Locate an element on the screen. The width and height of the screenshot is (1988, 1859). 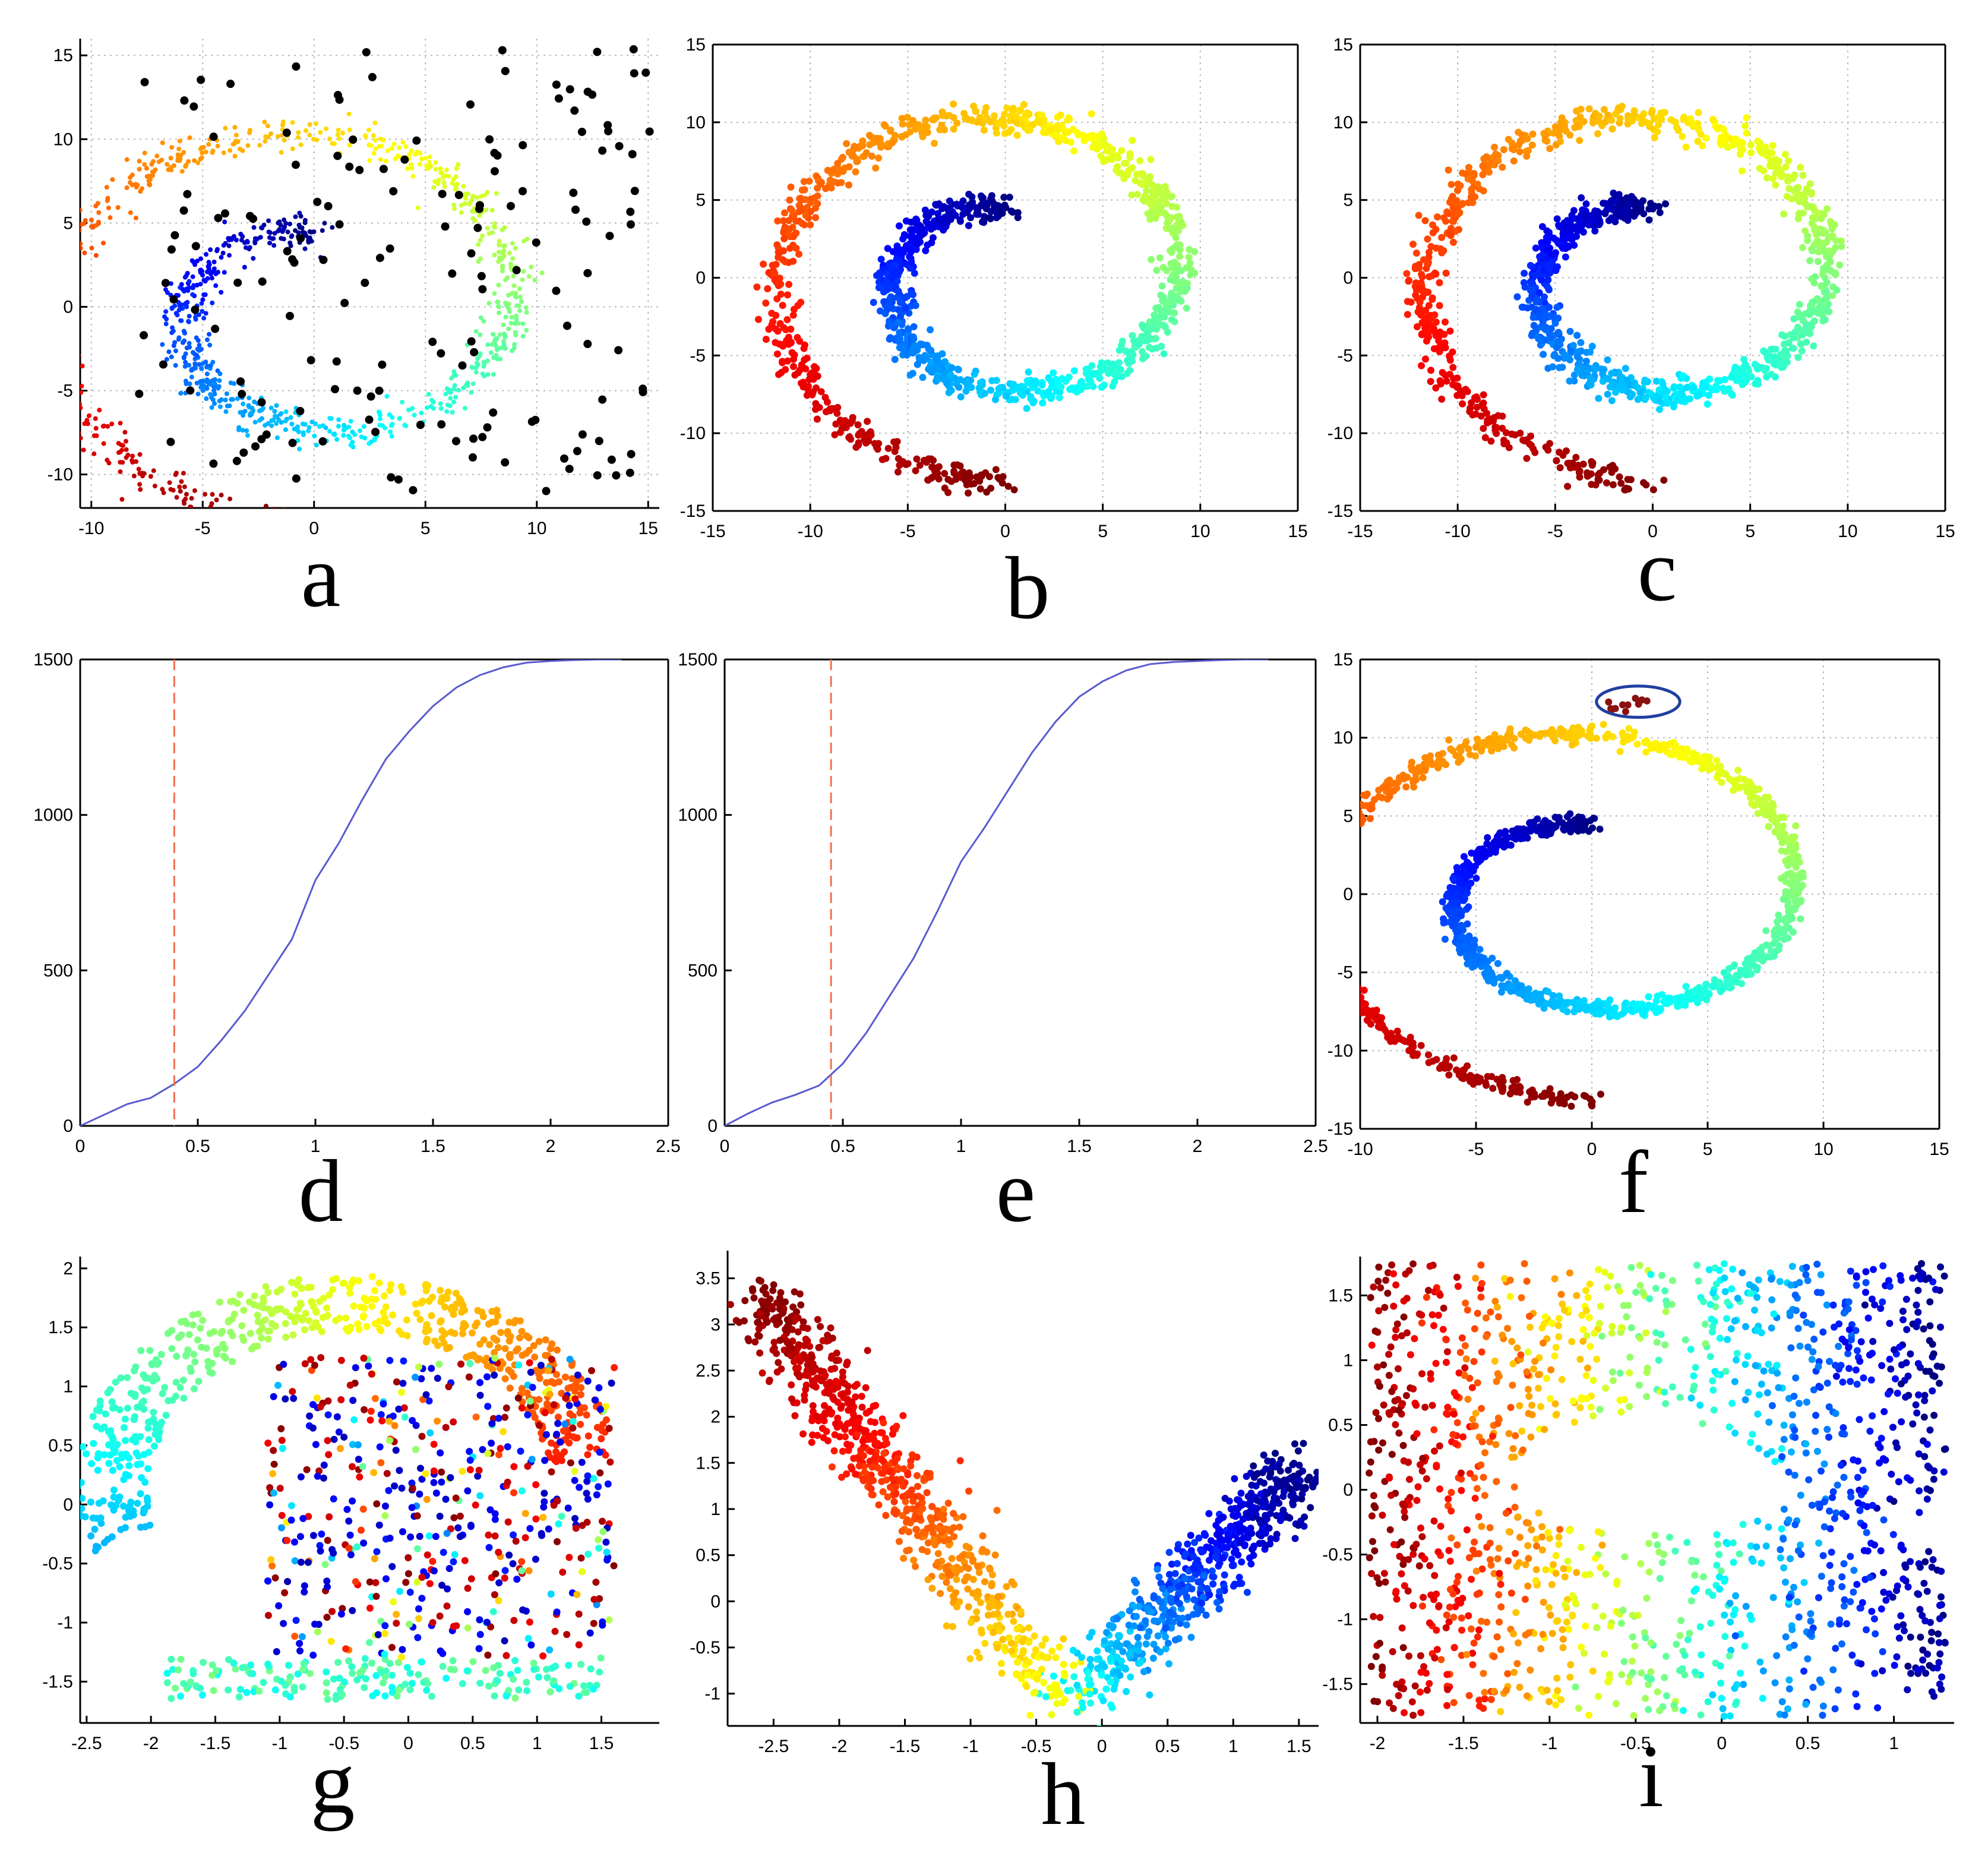
points-c is located at coordinates (1624, 298).